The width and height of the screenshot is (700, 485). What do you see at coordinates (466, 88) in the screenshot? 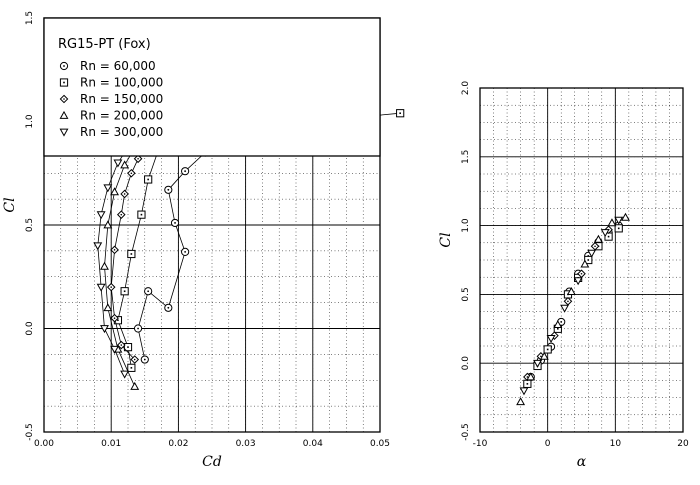
I see `y-tick-label: 2.0` at bounding box center [466, 88].